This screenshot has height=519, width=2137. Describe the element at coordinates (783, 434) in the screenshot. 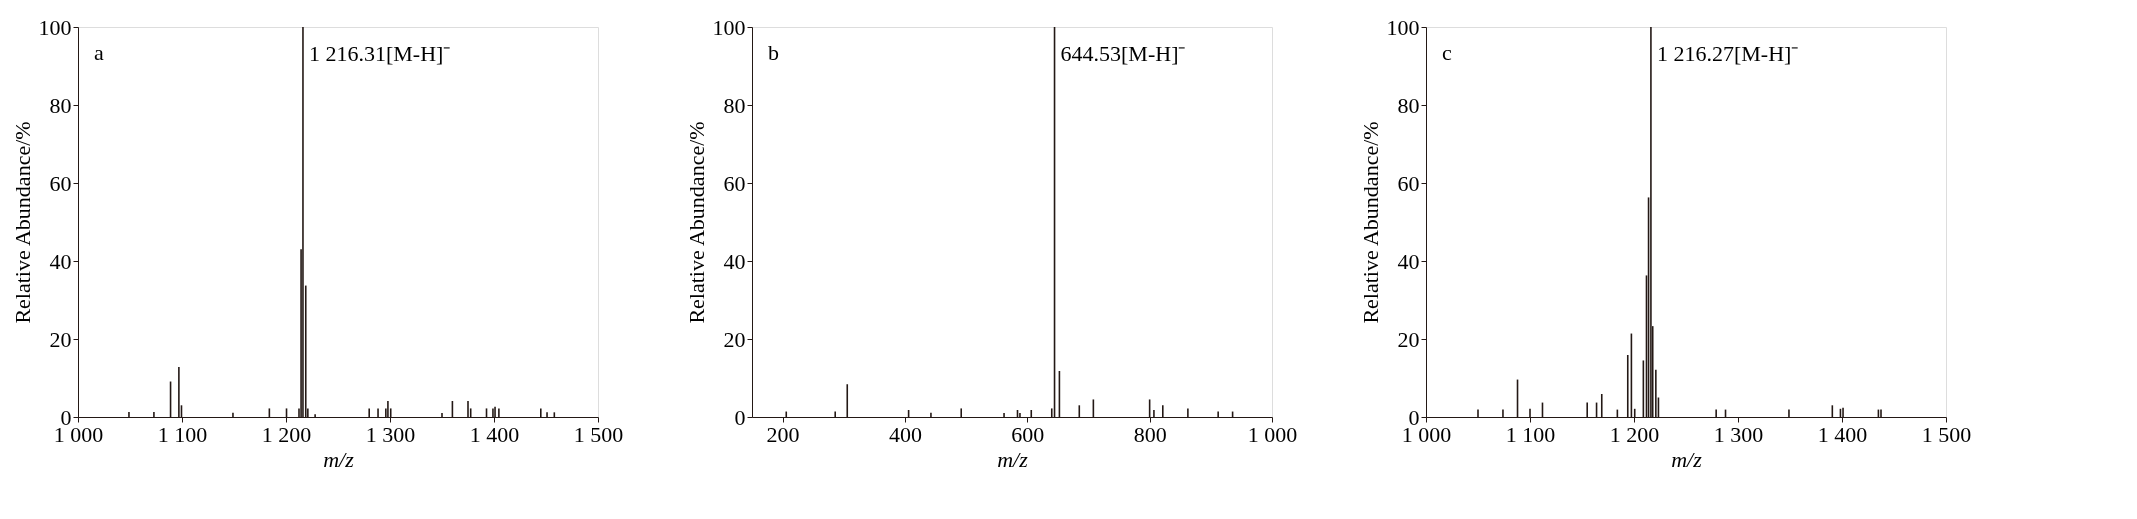

I see `x-tick-label: 200` at that location.